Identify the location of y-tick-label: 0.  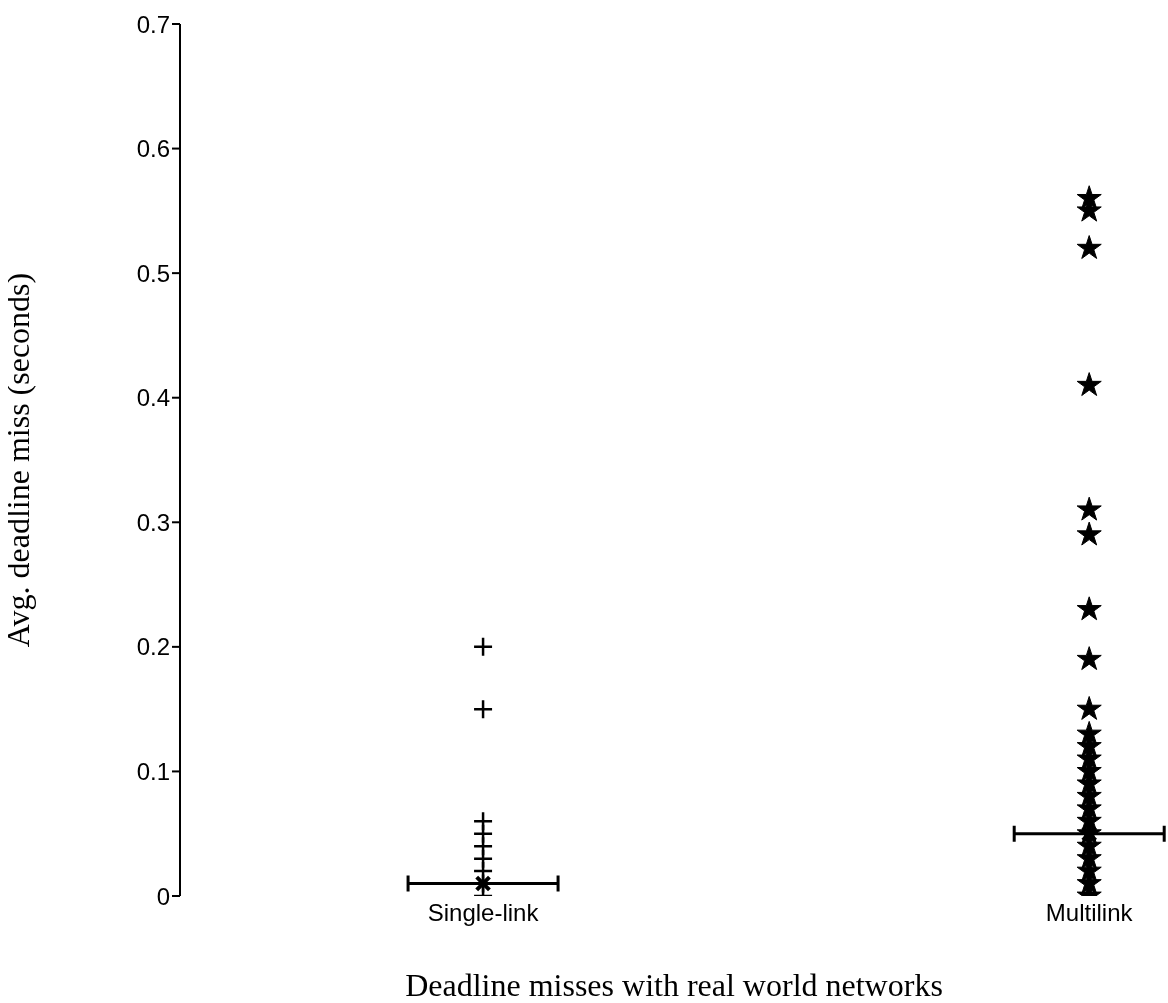
(163, 896).